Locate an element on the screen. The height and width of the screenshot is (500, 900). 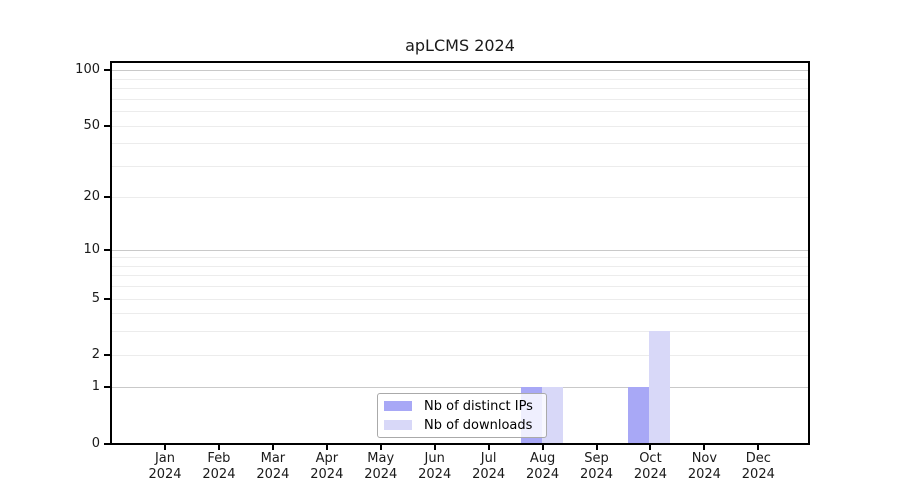
y-tick-label: 50 is located at coordinates (91, 125).